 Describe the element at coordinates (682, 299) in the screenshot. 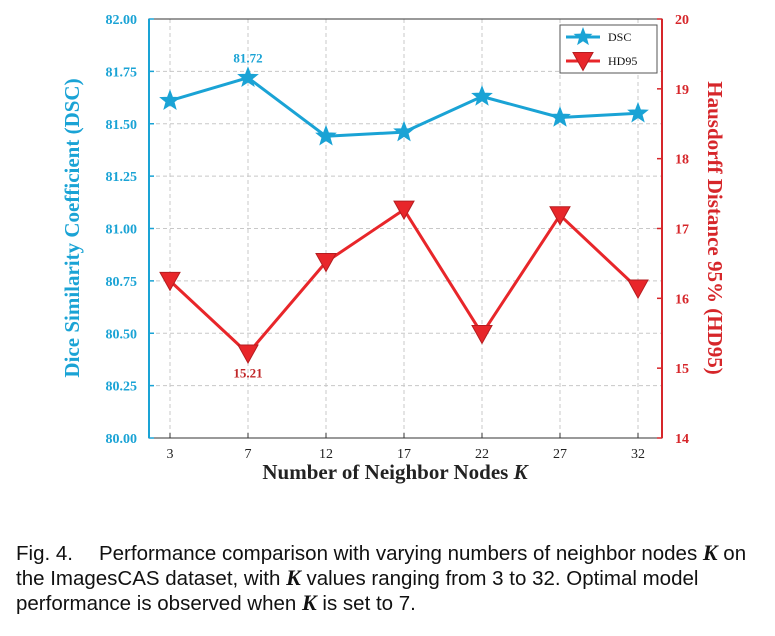

I see `y-right-tick-label: 16` at that location.